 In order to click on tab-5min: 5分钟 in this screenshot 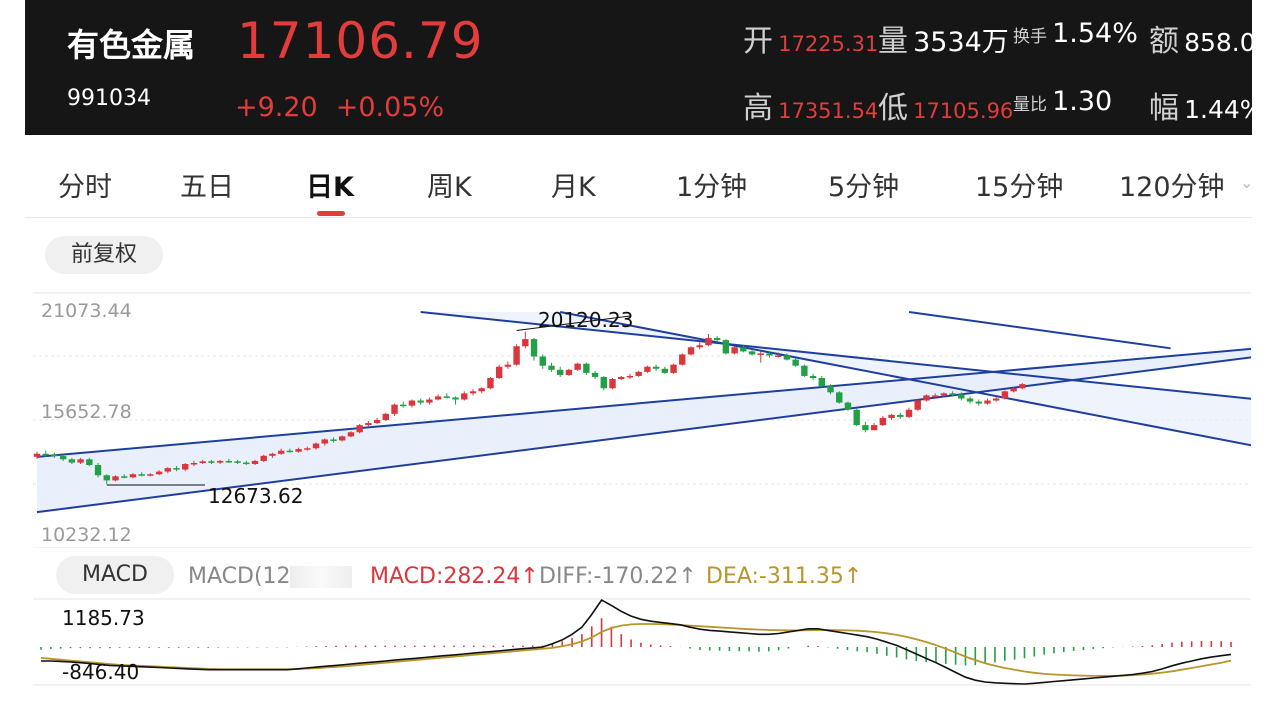, I will do `click(864, 187)`.